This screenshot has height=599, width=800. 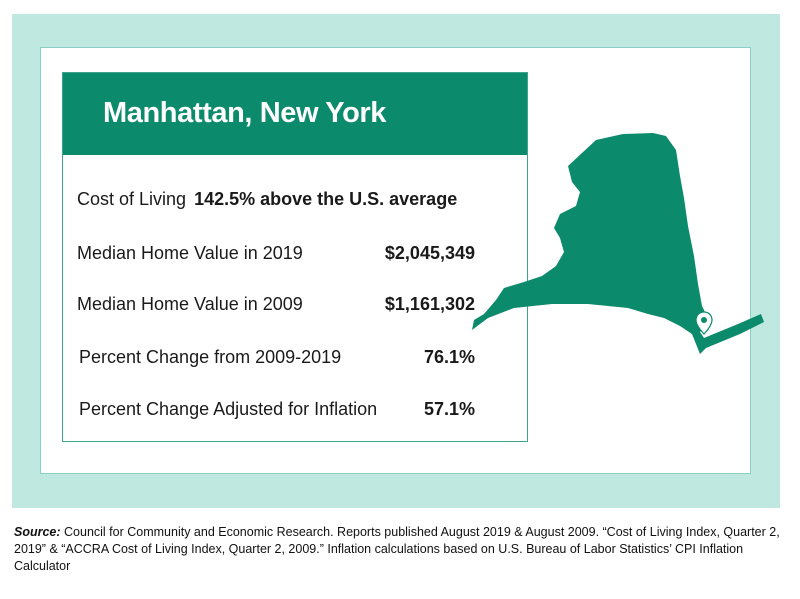 I want to click on stat-row-median-2009: Median Home Value in 2009 $1,161,302, so click(x=276, y=304).